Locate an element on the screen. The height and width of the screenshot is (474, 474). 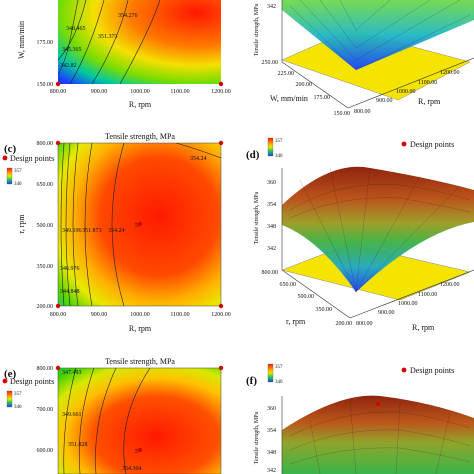
panel-e-plot-area is located at coordinates (139, 420).